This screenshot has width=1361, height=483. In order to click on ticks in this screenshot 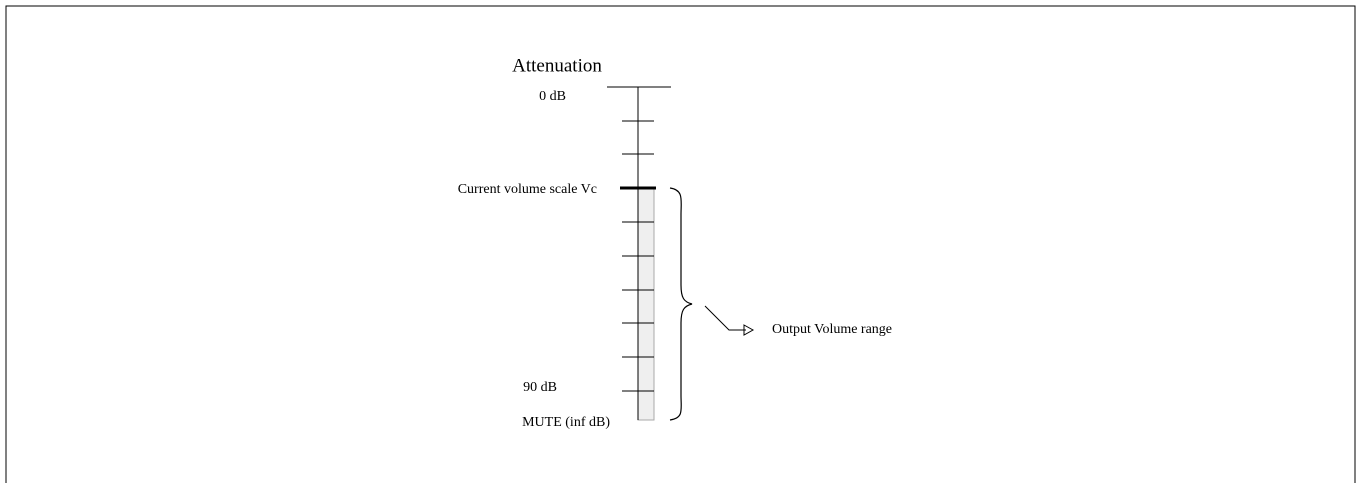, I will do `click(638, 256)`.